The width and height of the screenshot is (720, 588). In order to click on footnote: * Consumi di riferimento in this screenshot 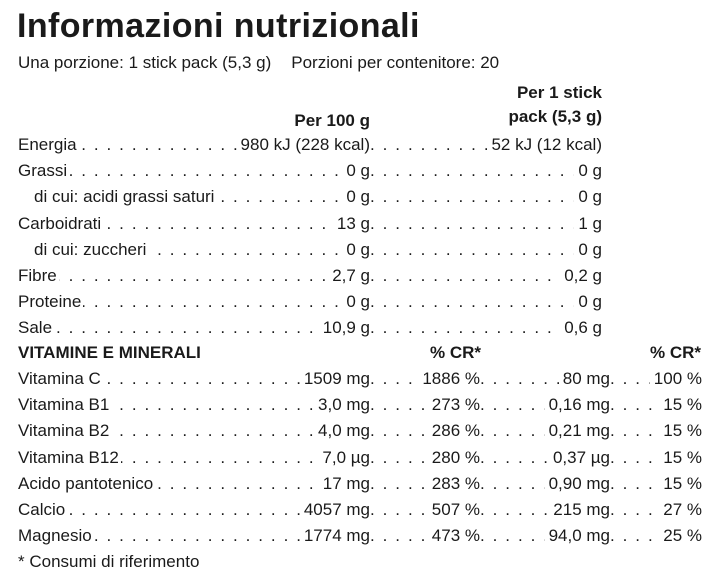, I will do `click(109, 561)`.